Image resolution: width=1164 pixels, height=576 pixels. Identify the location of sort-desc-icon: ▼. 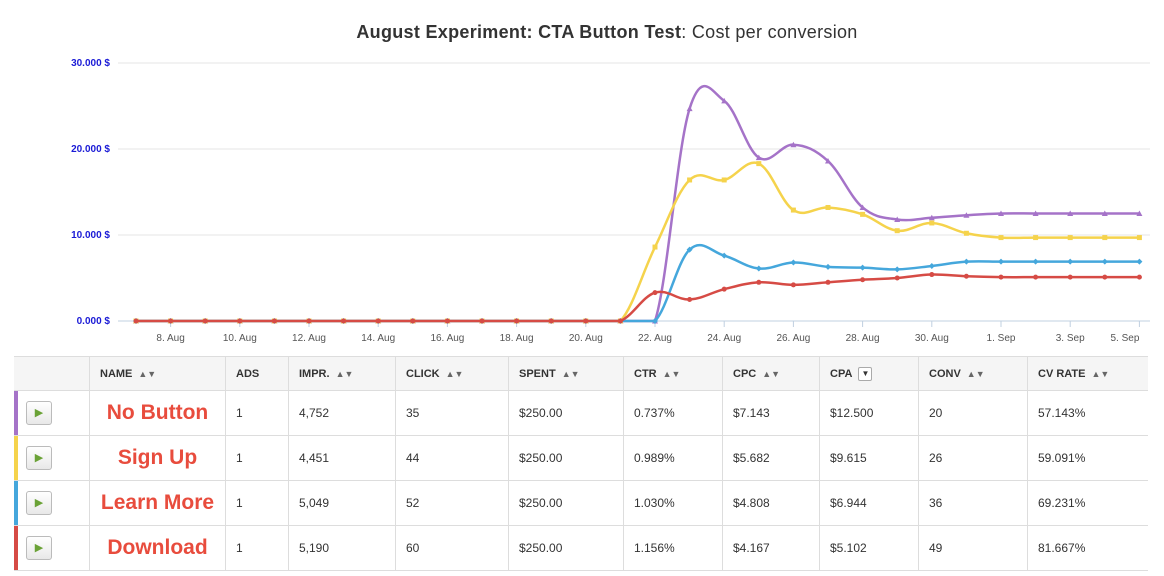
(865, 373).